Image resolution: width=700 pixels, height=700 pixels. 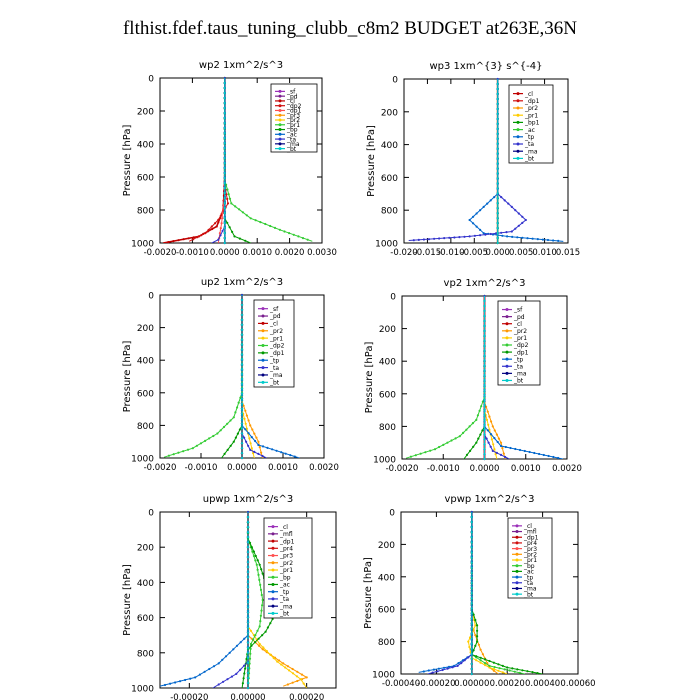 What do you see at coordinates (276, 375) in the screenshot?
I see `legend-label: _ma` at bounding box center [276, 375].